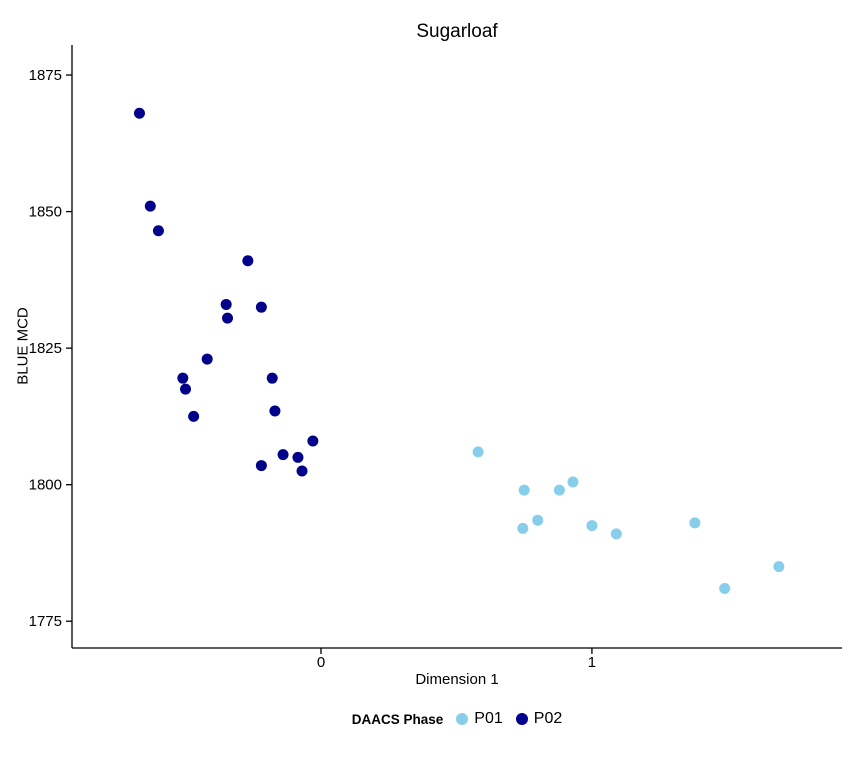 Image resolution: width=861 pixels, height=757 pixels. Describe the element at coordinates (45, 75) in the screenshot. I see `y-tick-label: 1875` at that location.